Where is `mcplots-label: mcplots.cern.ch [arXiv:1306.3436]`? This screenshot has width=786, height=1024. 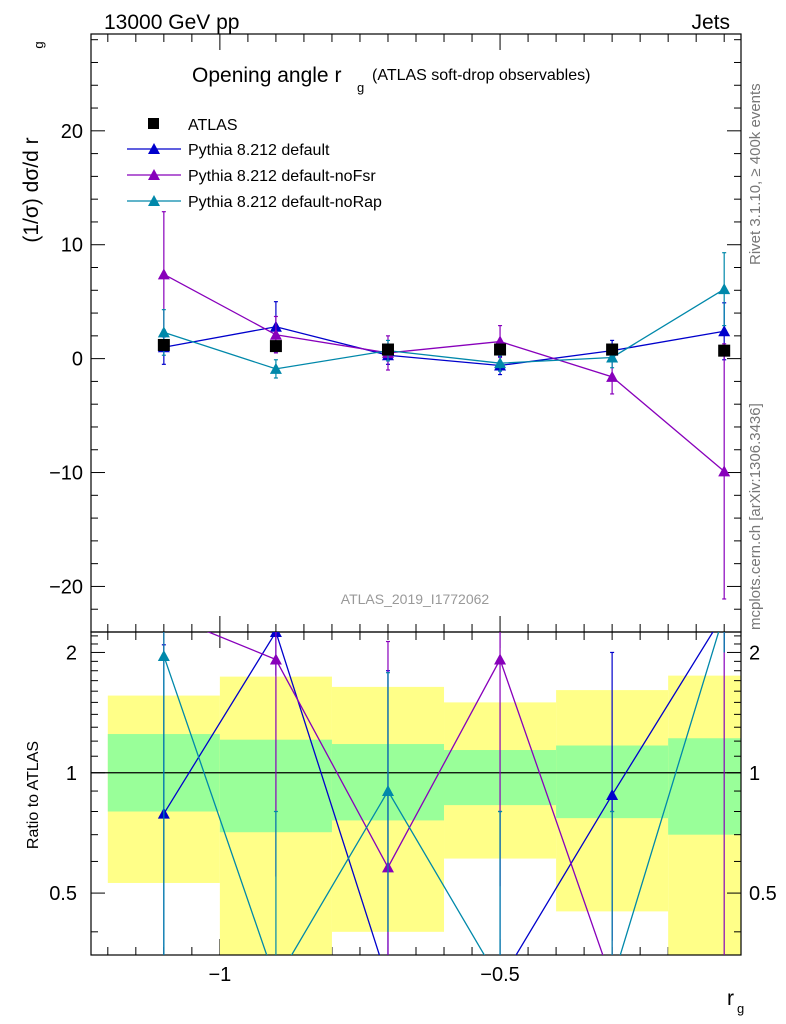 mcplots-label: mcplots.cern.ch [arXiv:1306.3436] is located at coordinates (755, 516).